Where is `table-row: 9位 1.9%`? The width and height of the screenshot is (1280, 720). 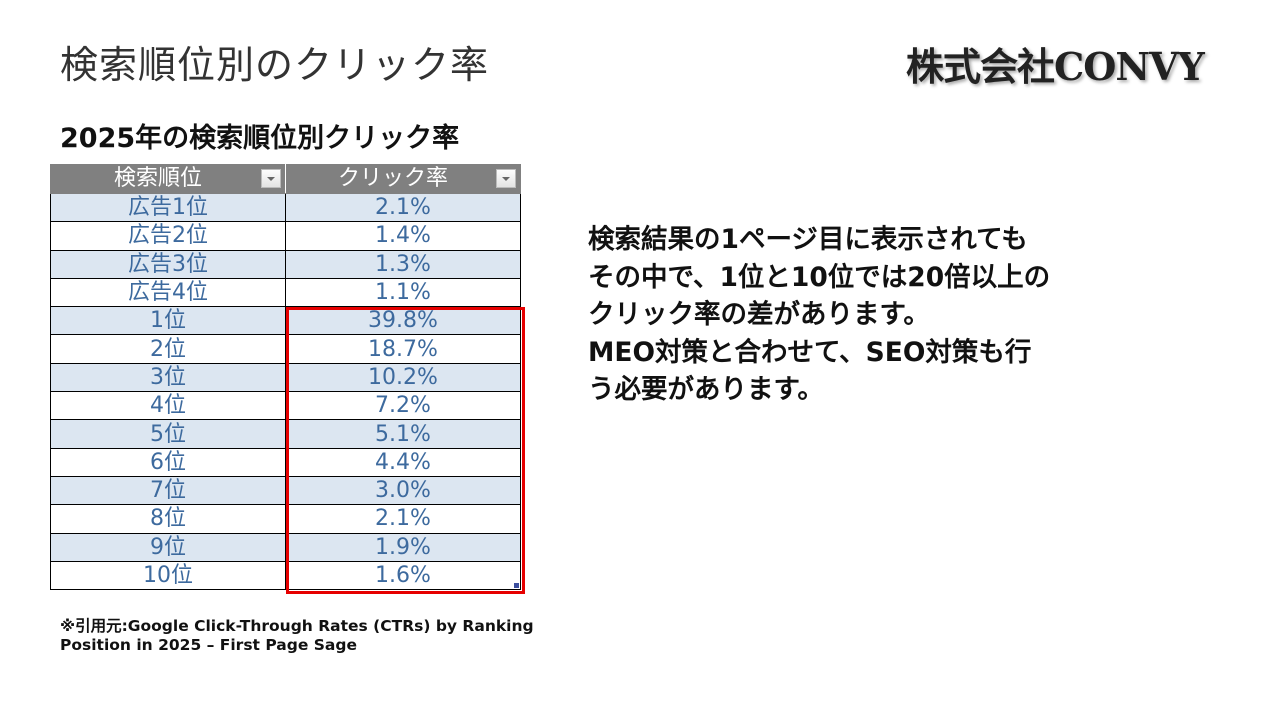
table-row: 9位 1.9% is located at coordinates (286, 547).